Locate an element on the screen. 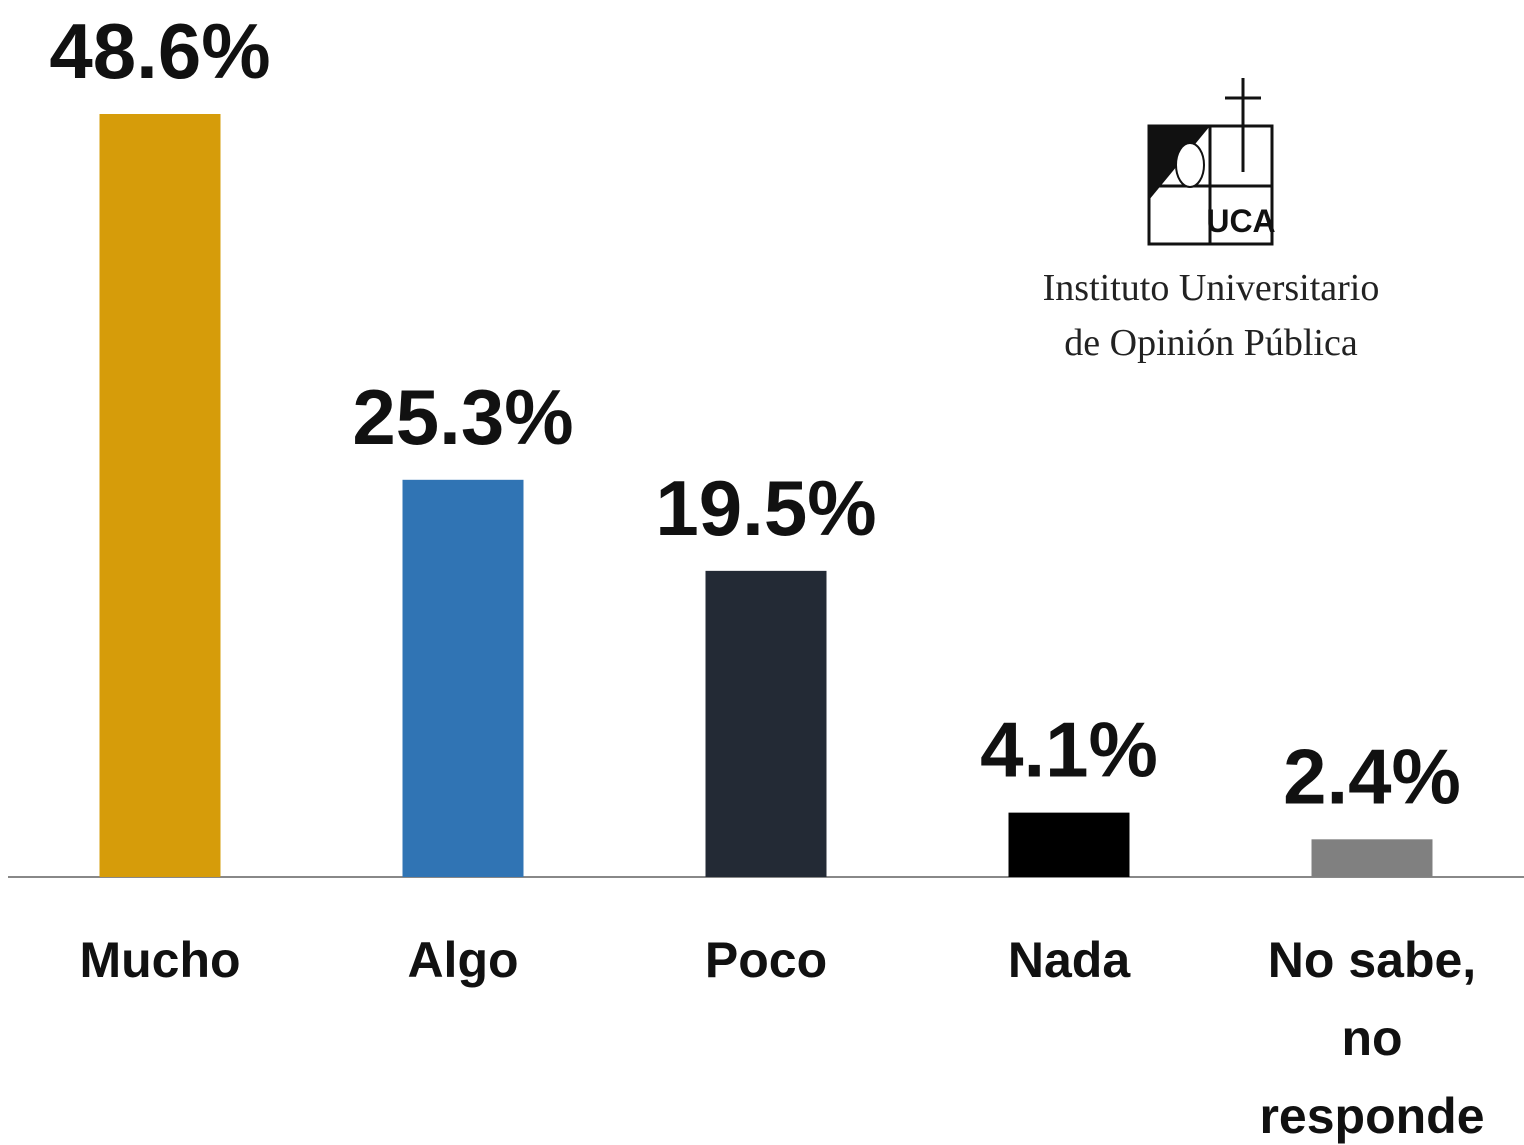  value-label: 4.1% is located at coordinates (1069, 750).